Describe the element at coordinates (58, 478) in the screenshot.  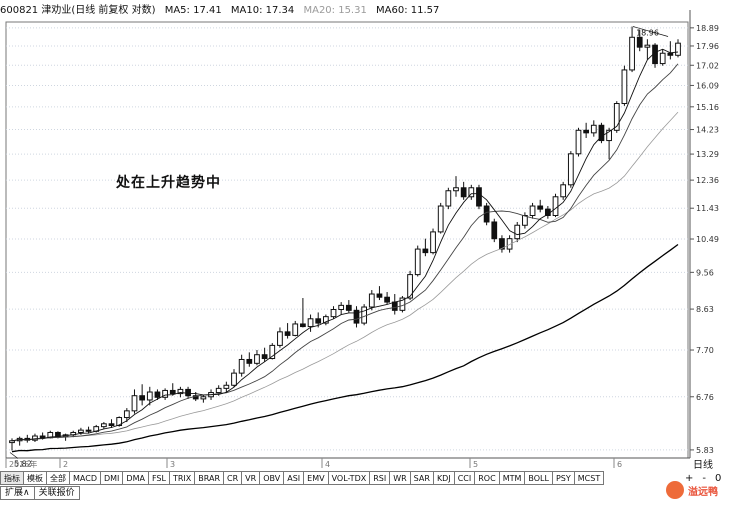
I see `indicator-tab: 全部` at that location.